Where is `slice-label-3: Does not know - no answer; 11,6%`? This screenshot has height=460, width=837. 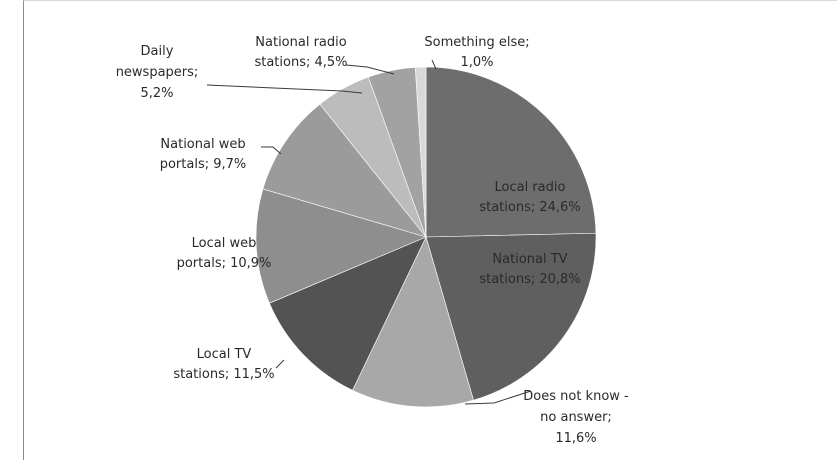 slice-label-3: Does not know - no answer; 11,6% is located at coordinates (576, 417).